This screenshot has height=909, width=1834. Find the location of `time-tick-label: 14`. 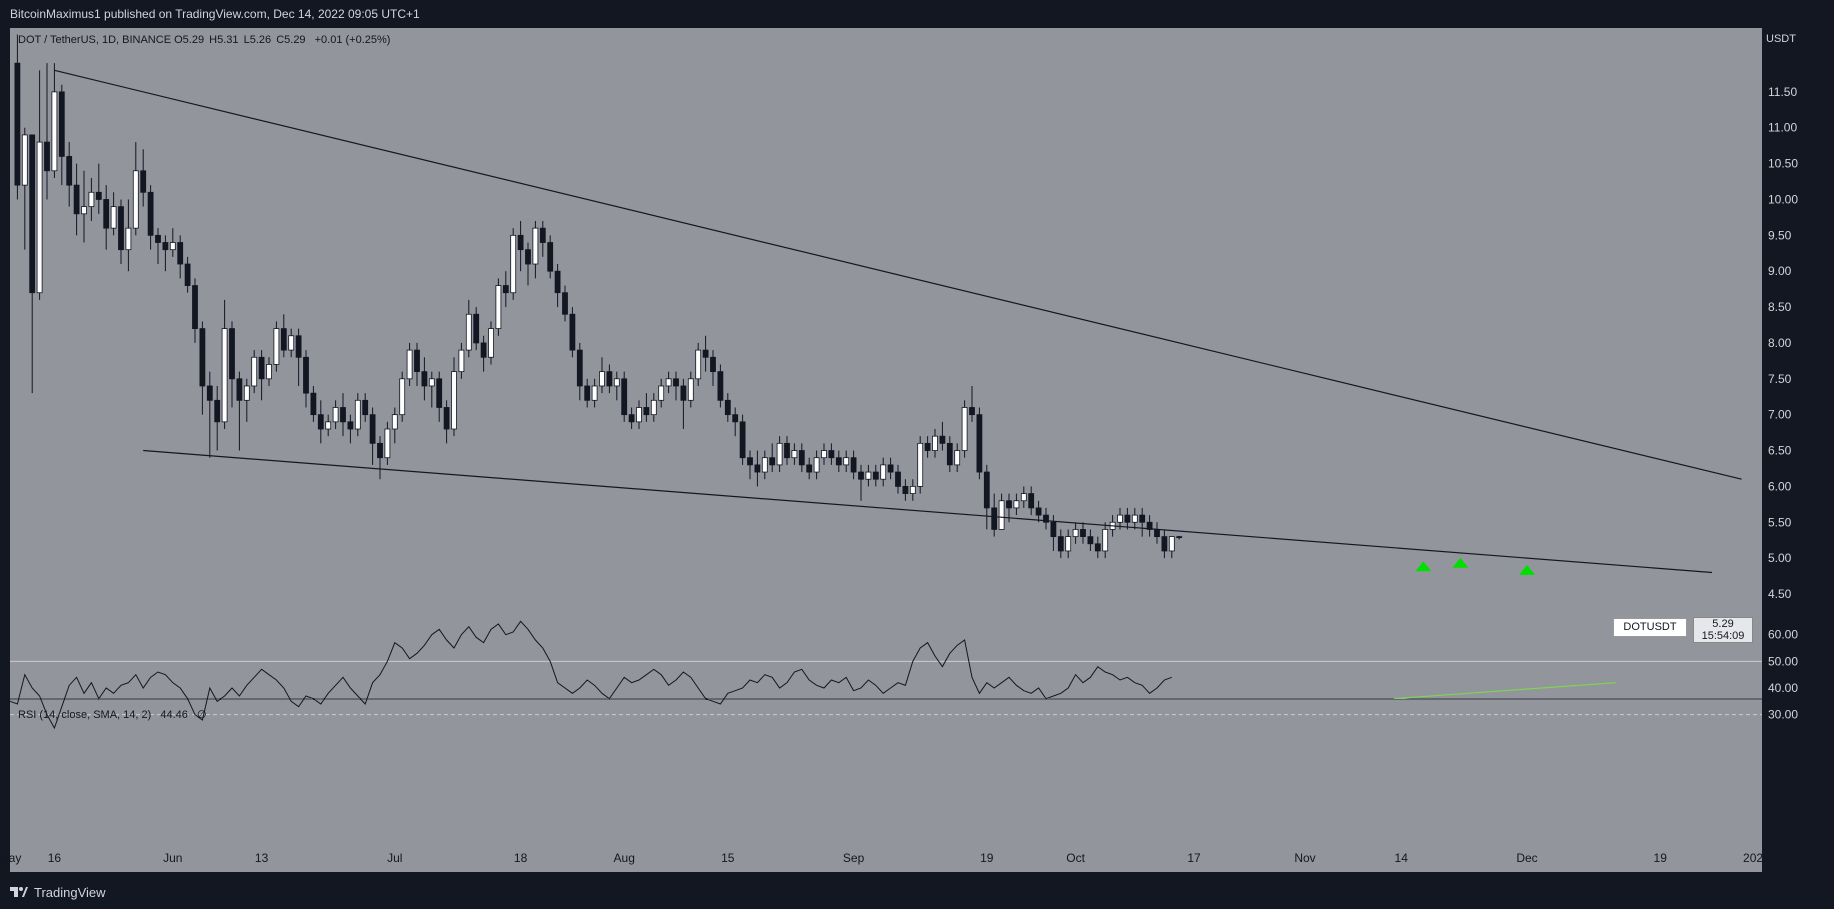

time-tick-label: 14 is located at coordinates (1402, 858).